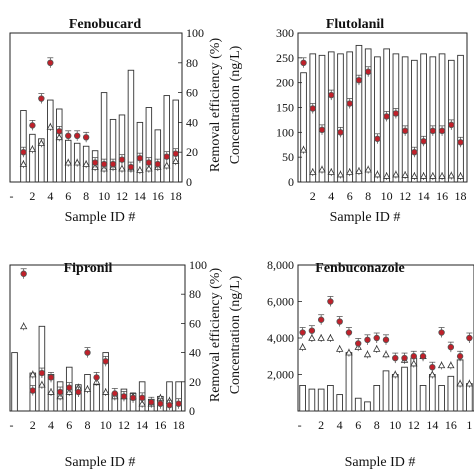 Image resolution: width=474 pixels, height=474 pixels. Describe the element at coordinates (104, 196) in the screenshot. I see `x-tick-label: 10` at that location.